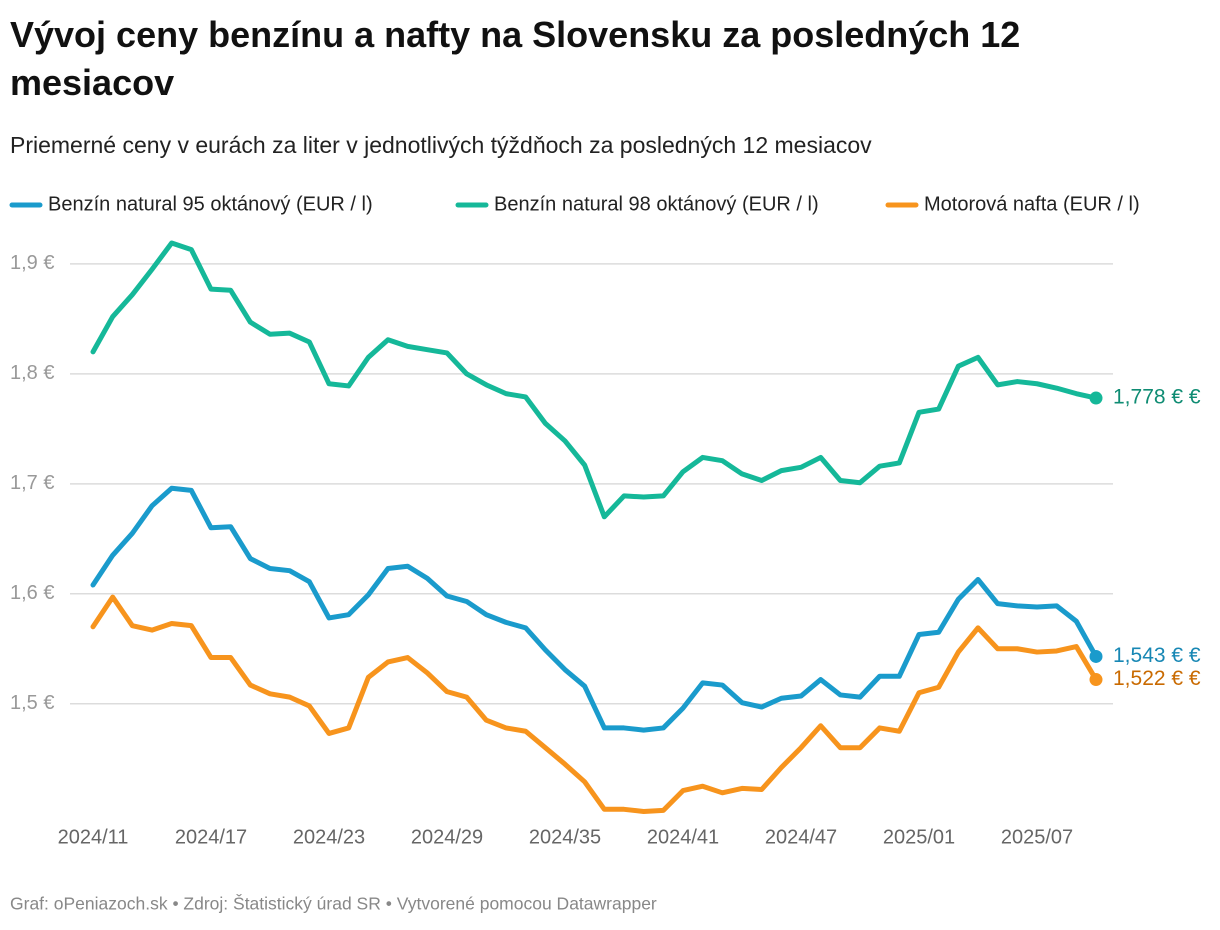  I want to click on end-label: 1,543 € €, so click(1157, 655).